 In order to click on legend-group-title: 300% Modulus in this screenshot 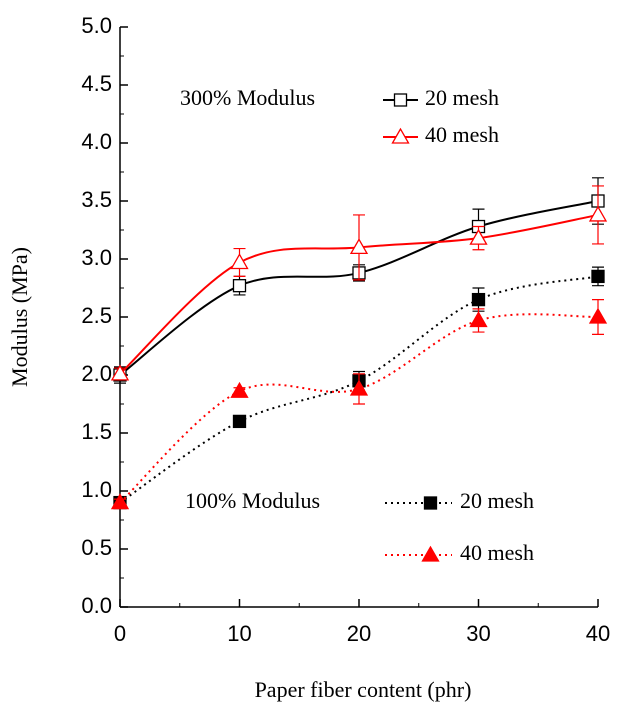, I will do `click(247, 97)`.